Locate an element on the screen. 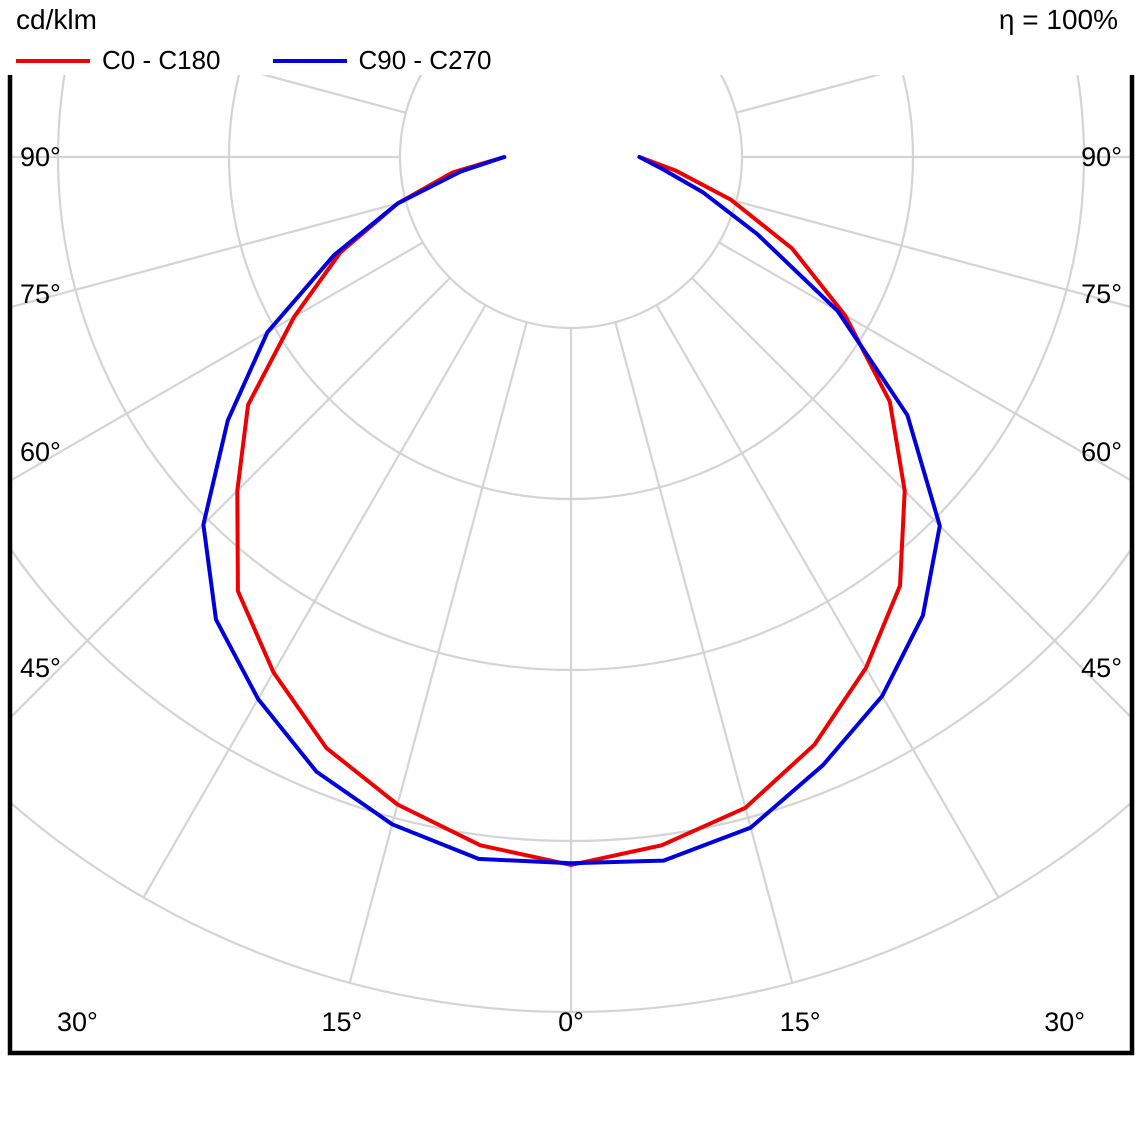  legend-items-row: C0 - C180 C90 - C270 is located at coordinates (571, 56).